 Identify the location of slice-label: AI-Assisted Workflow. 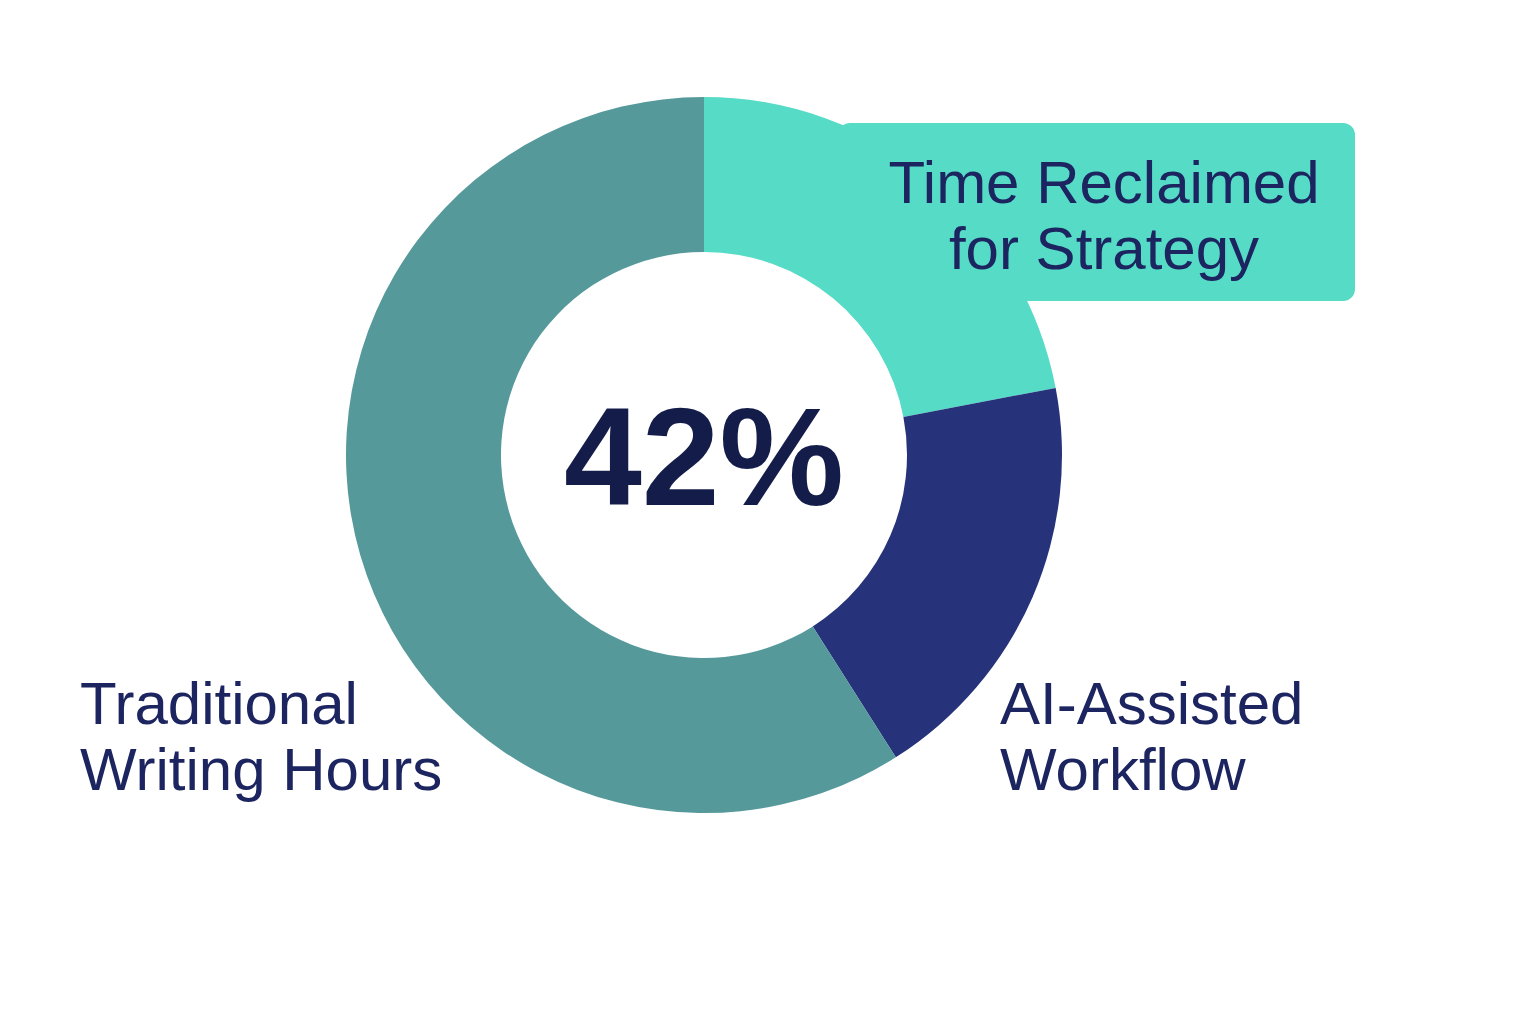
(1152, 736).